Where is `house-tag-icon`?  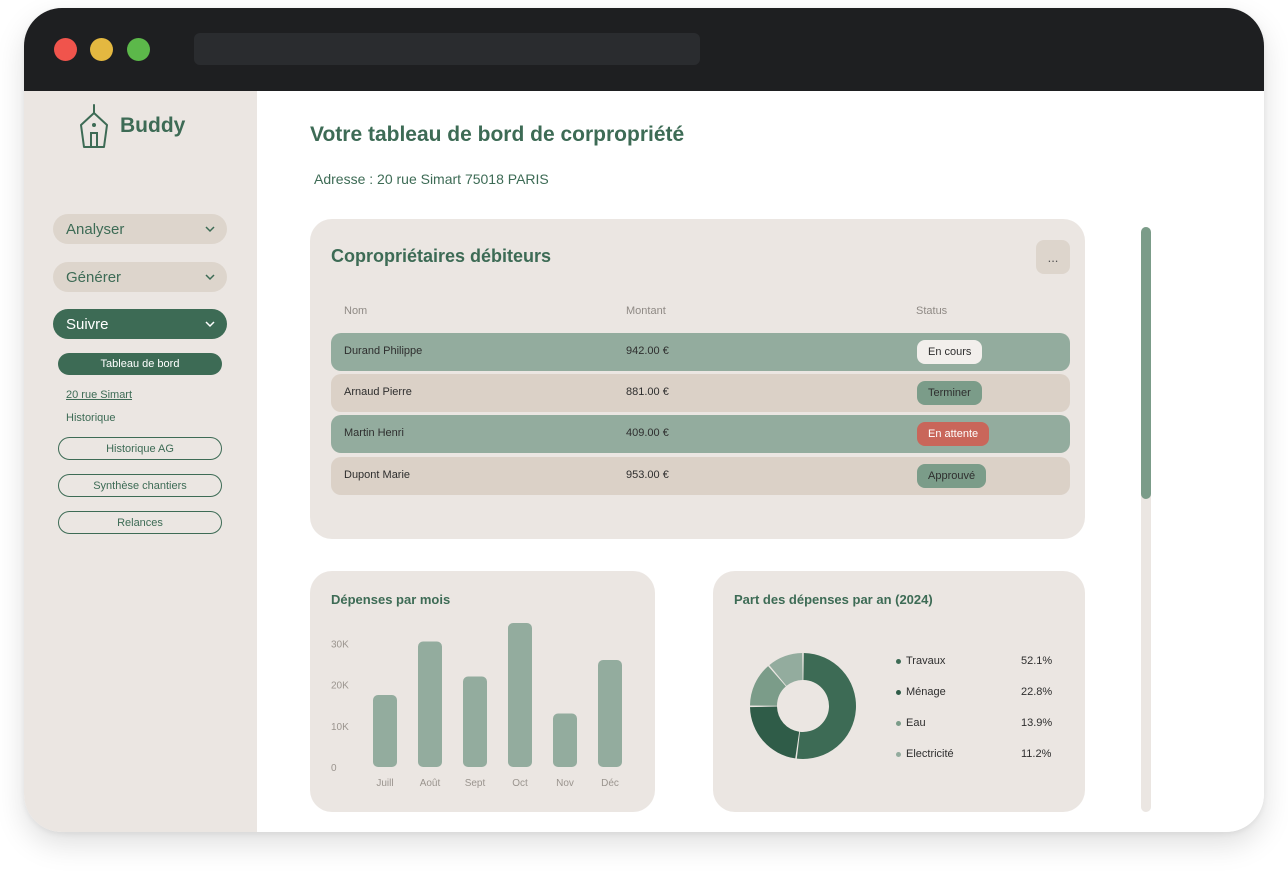
house-tag-icon is located at coordinates (94, 126).